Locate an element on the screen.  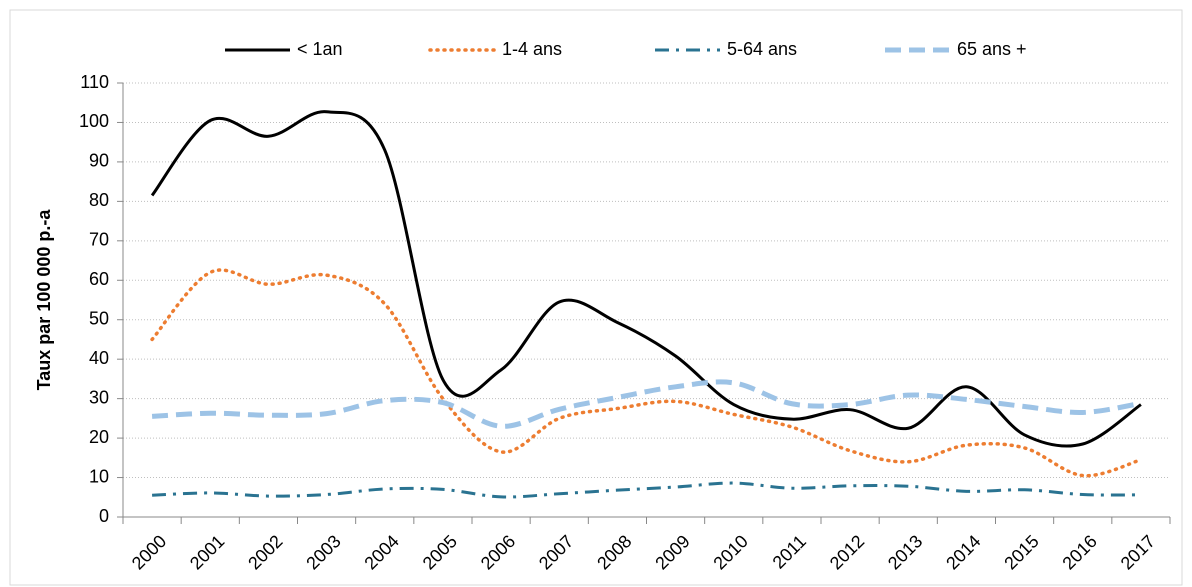
y-tick-label: 40 is located at coordinates (99, 358).